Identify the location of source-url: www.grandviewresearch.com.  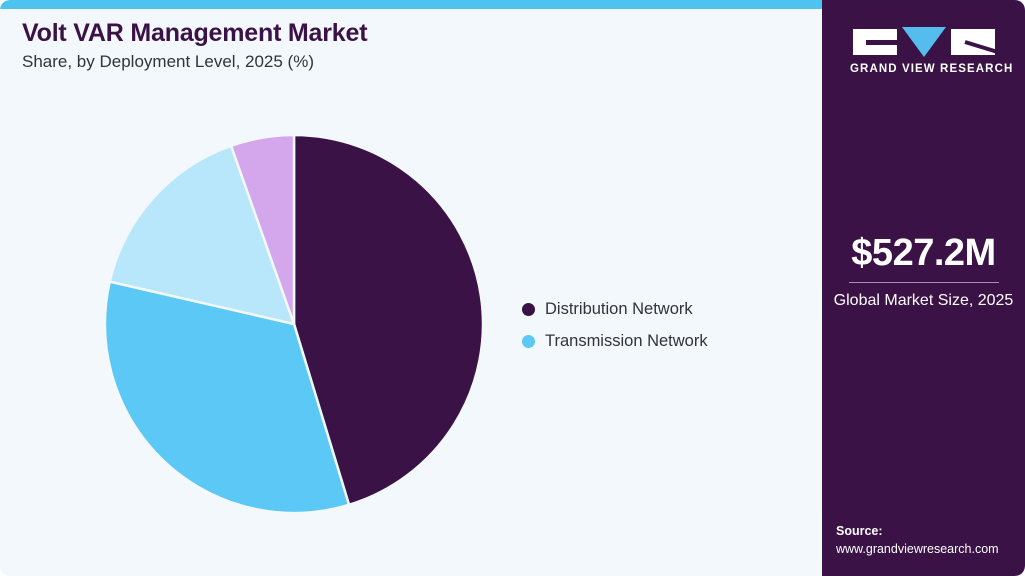
(917, 549).